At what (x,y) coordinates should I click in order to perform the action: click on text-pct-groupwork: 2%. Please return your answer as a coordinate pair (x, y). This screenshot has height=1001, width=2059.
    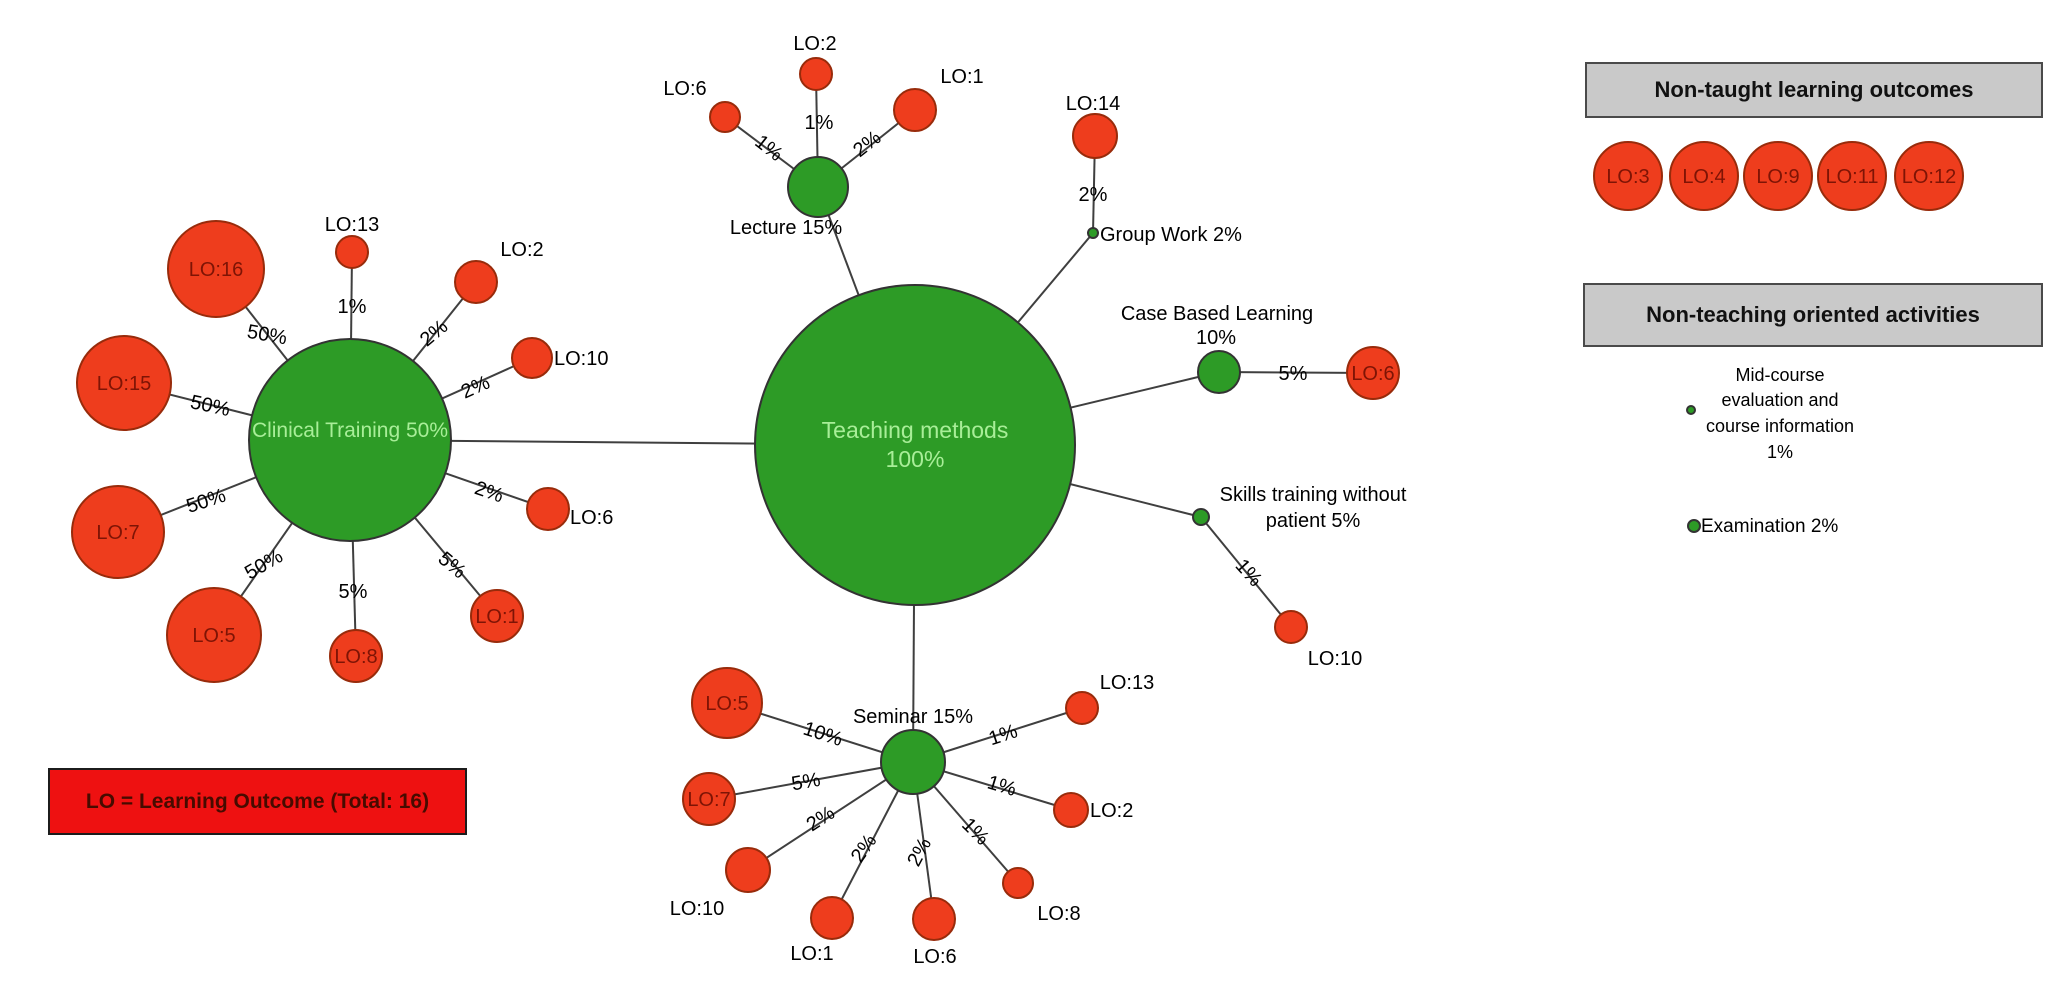
    Looking at the image, I should click on (1093, 195).